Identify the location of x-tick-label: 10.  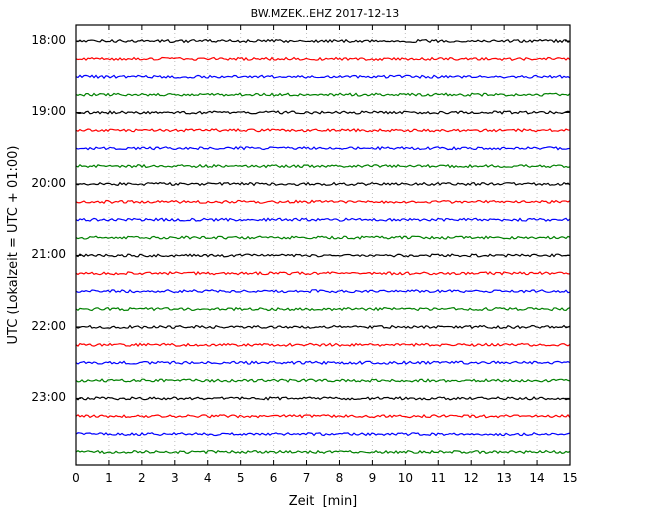
(405, 478).